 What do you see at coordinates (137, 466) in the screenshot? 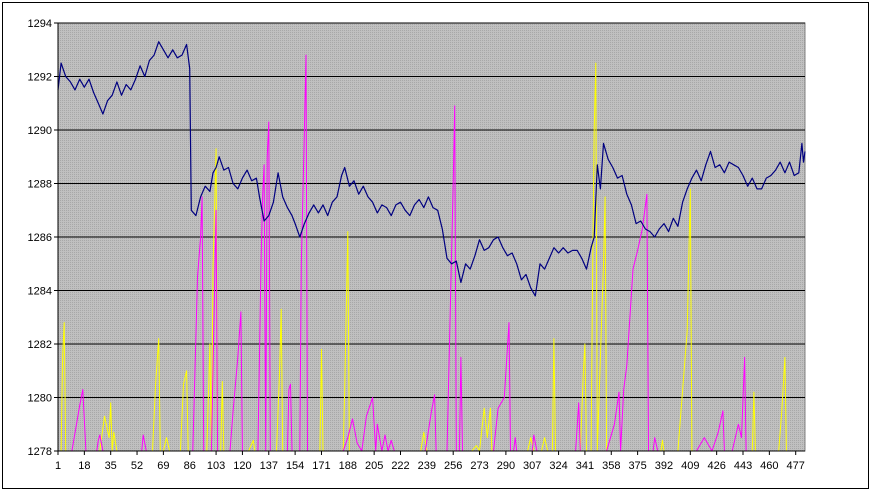
I see `x-tick-label: 52` at bounding box center [137, 466].